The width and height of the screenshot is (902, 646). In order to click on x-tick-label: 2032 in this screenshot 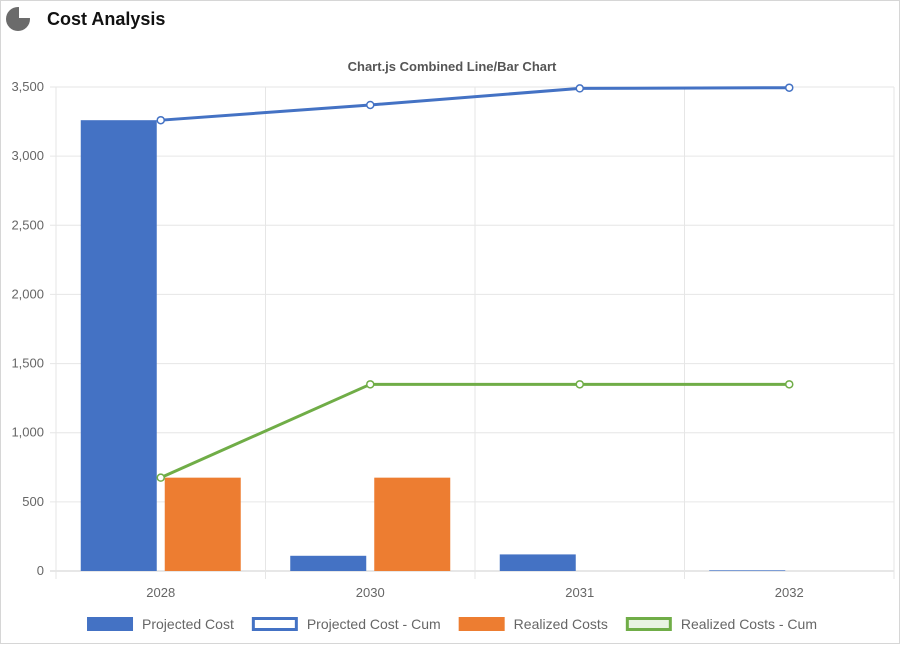, I will do `click(789, 592)`.